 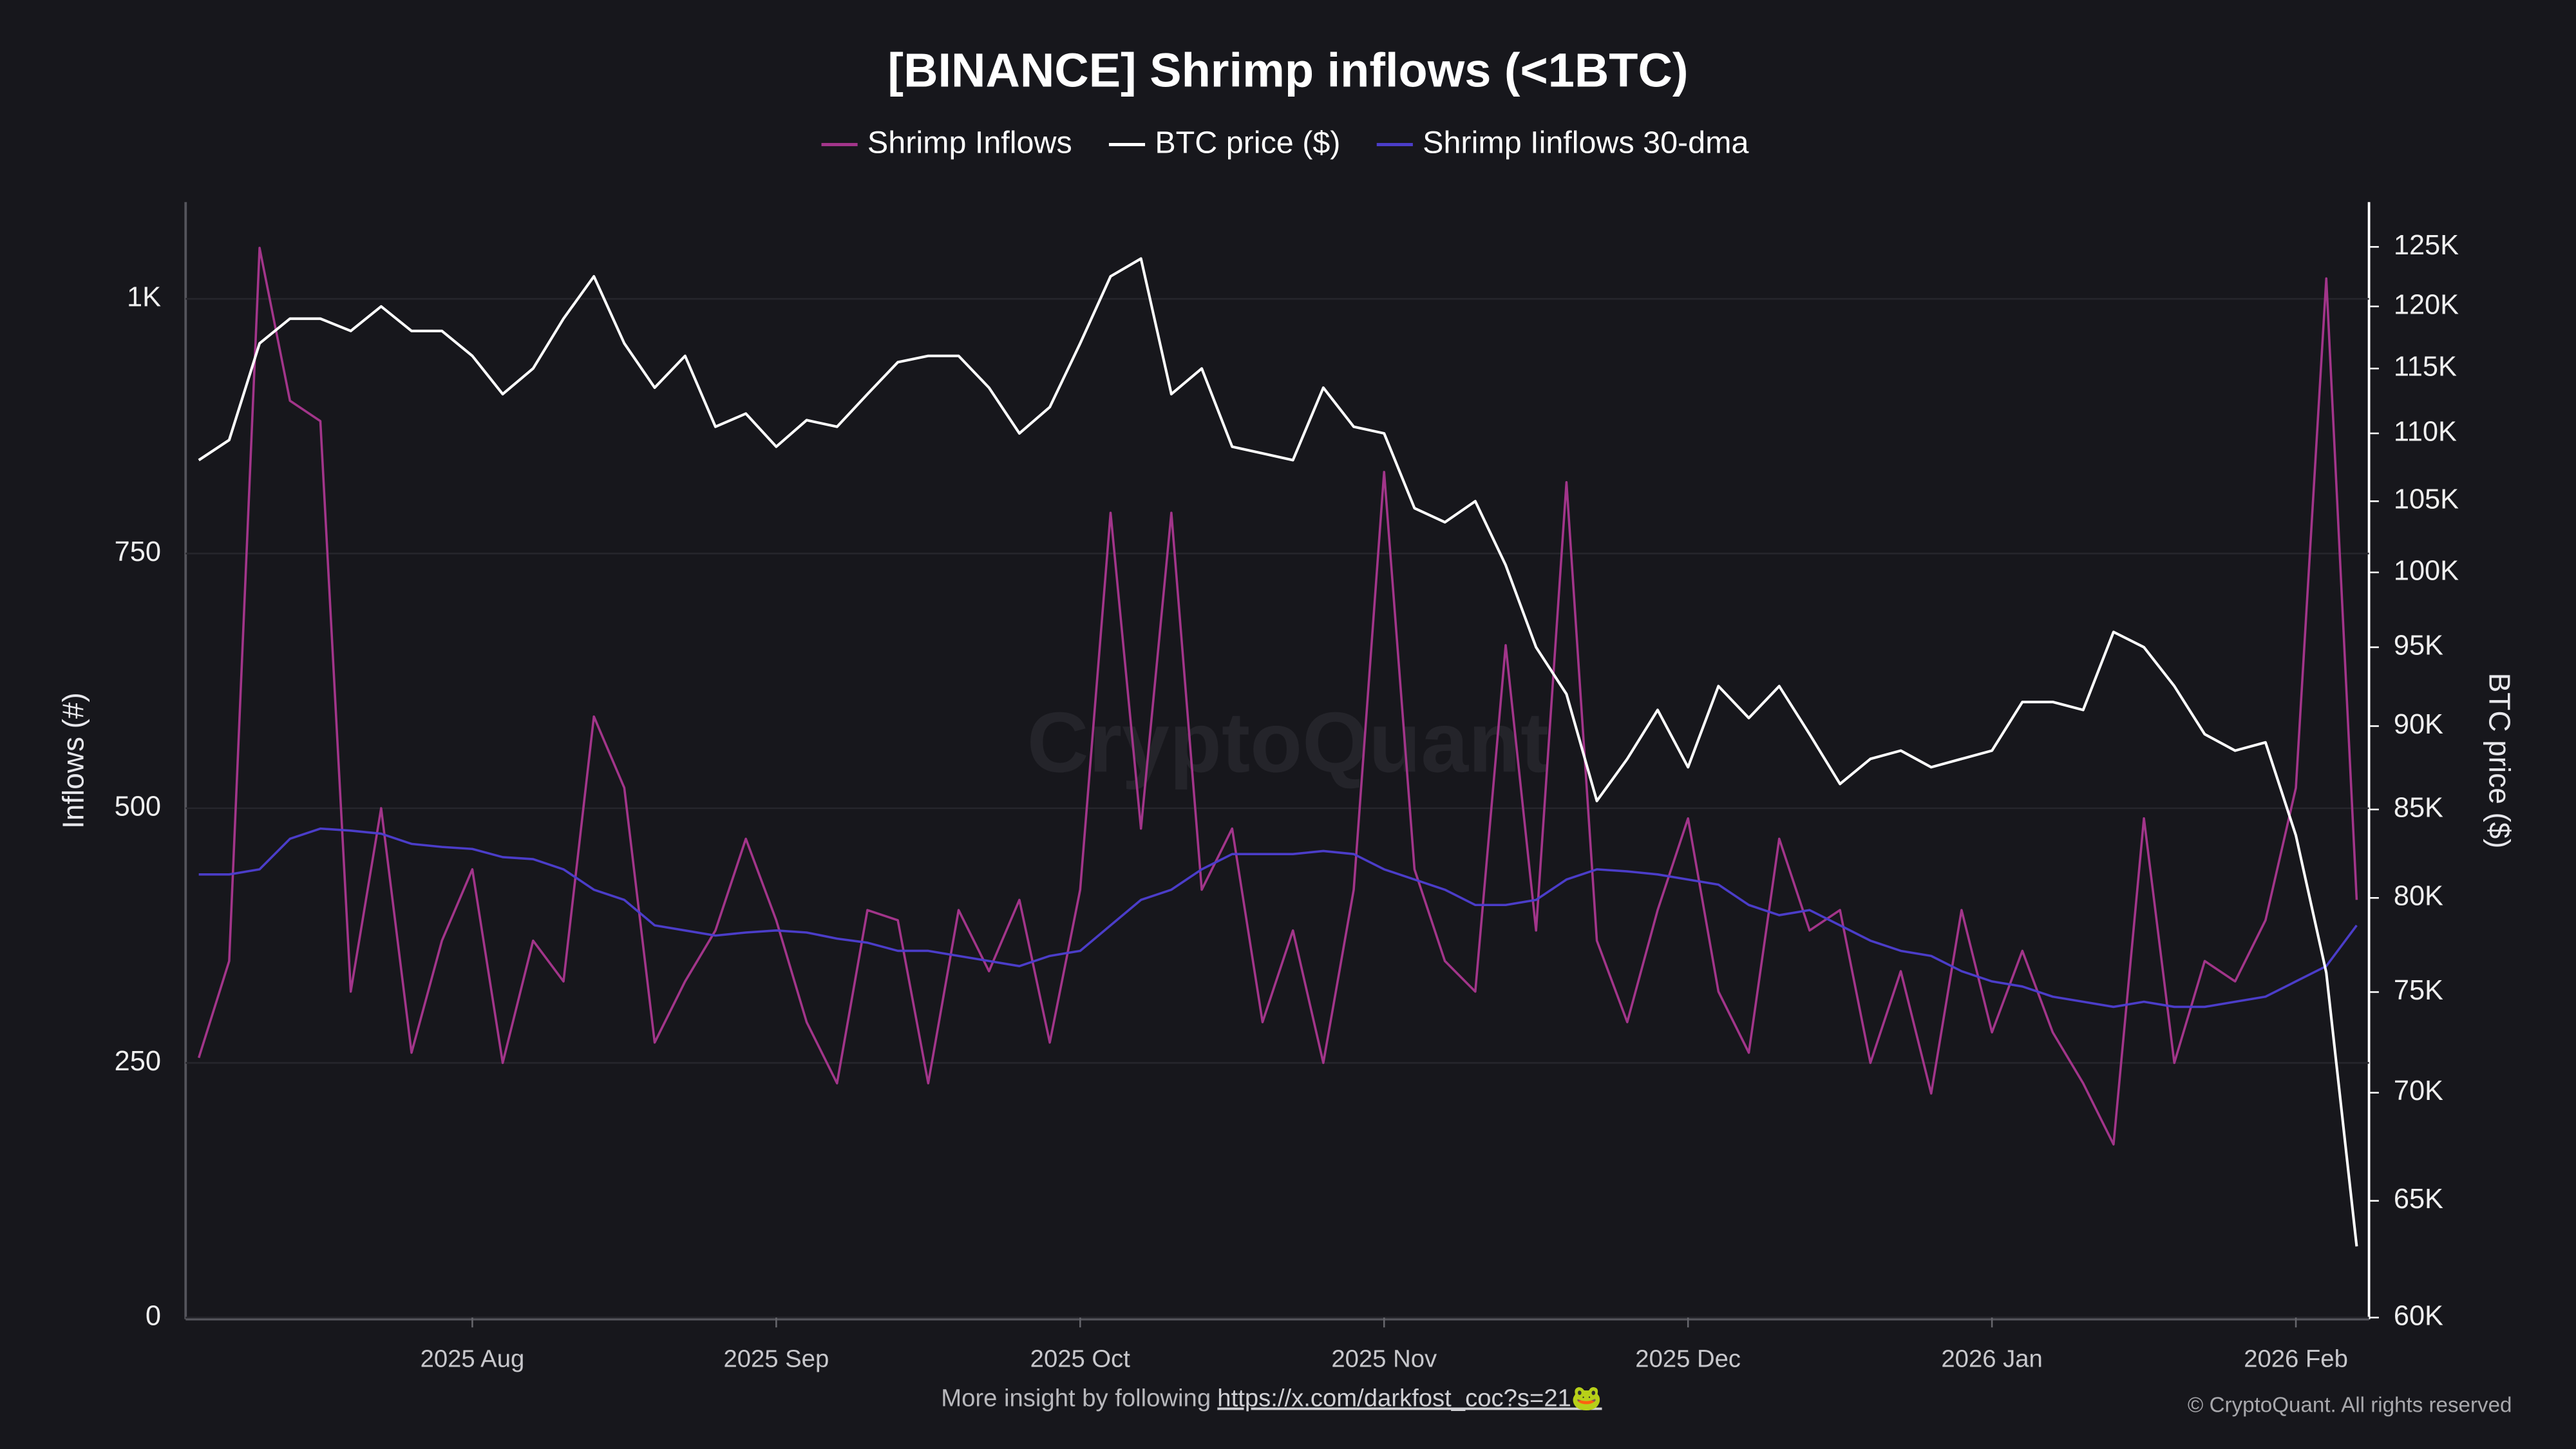 What do you see at coordinates (144, 297) in the screenshot?
I see `y-tick-label: 1K` at bounding box center [144, 297].